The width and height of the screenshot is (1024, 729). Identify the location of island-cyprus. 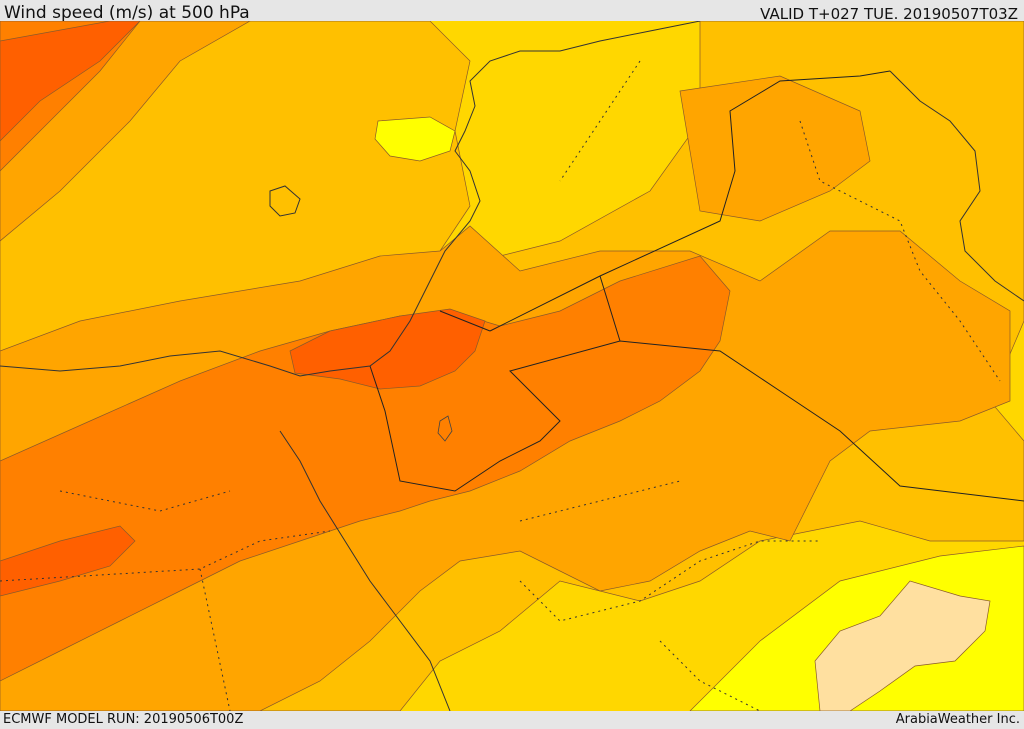
(285, 201).